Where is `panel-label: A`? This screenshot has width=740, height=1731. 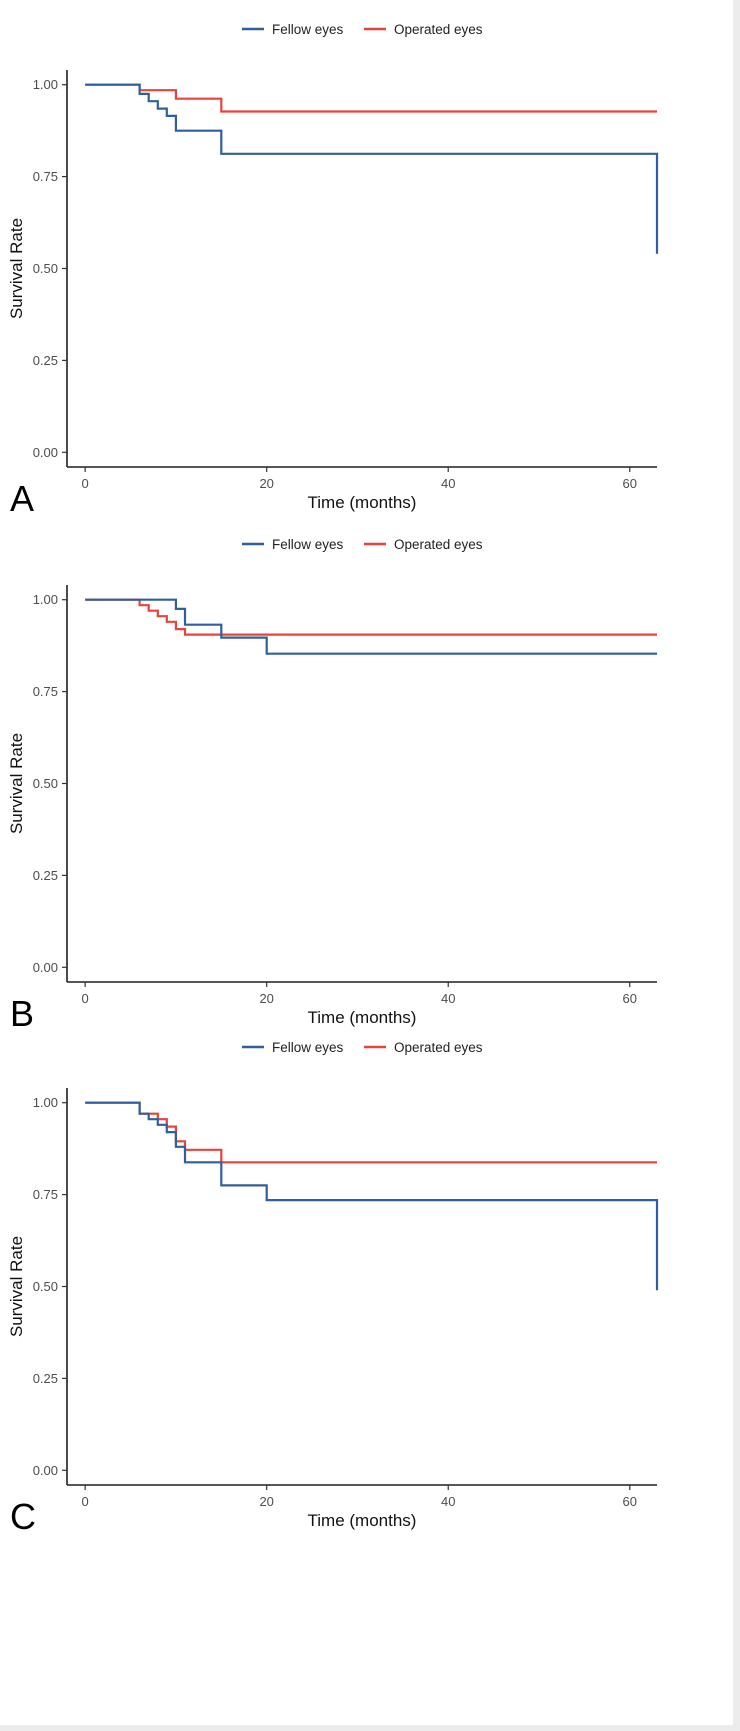
panel-label: A is located at coordinates (22, 498).